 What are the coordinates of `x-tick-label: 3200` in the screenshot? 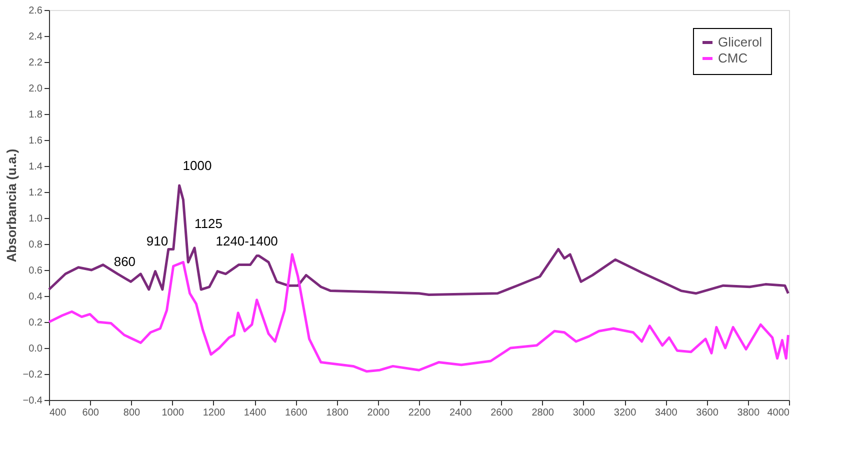 It's located at (625, 413).